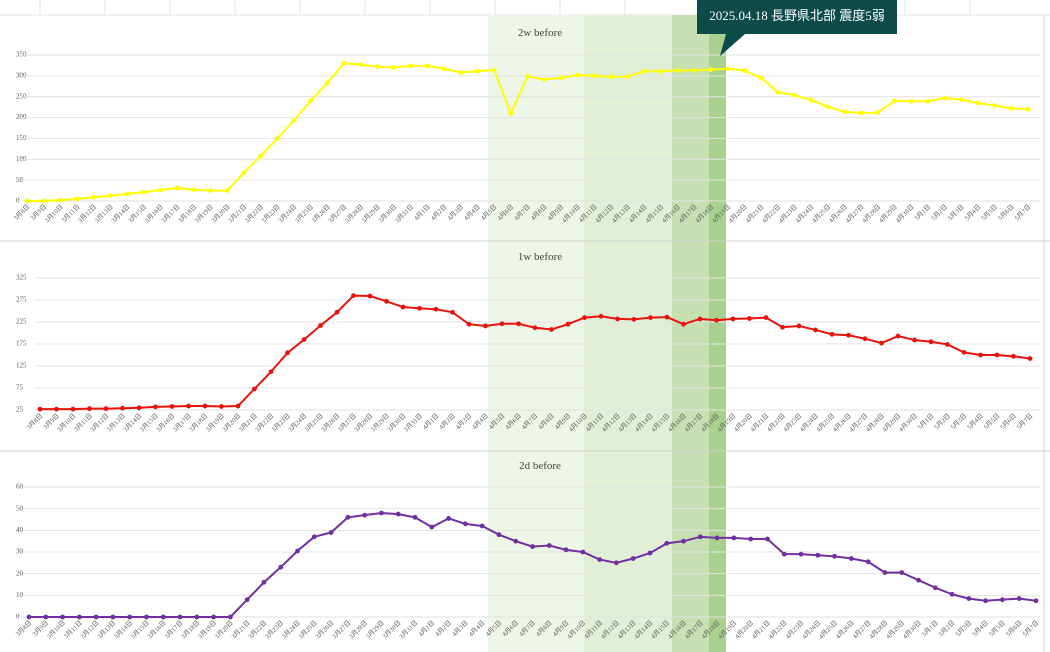  Describe the element at coordinates (20, 573) in the screenshot. I see `y-tick-label: 20` at that location.